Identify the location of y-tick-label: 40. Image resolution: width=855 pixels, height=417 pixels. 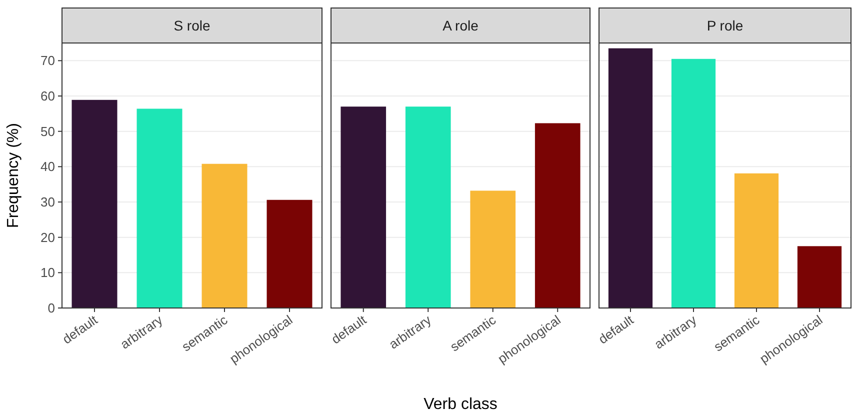
(47, 166).